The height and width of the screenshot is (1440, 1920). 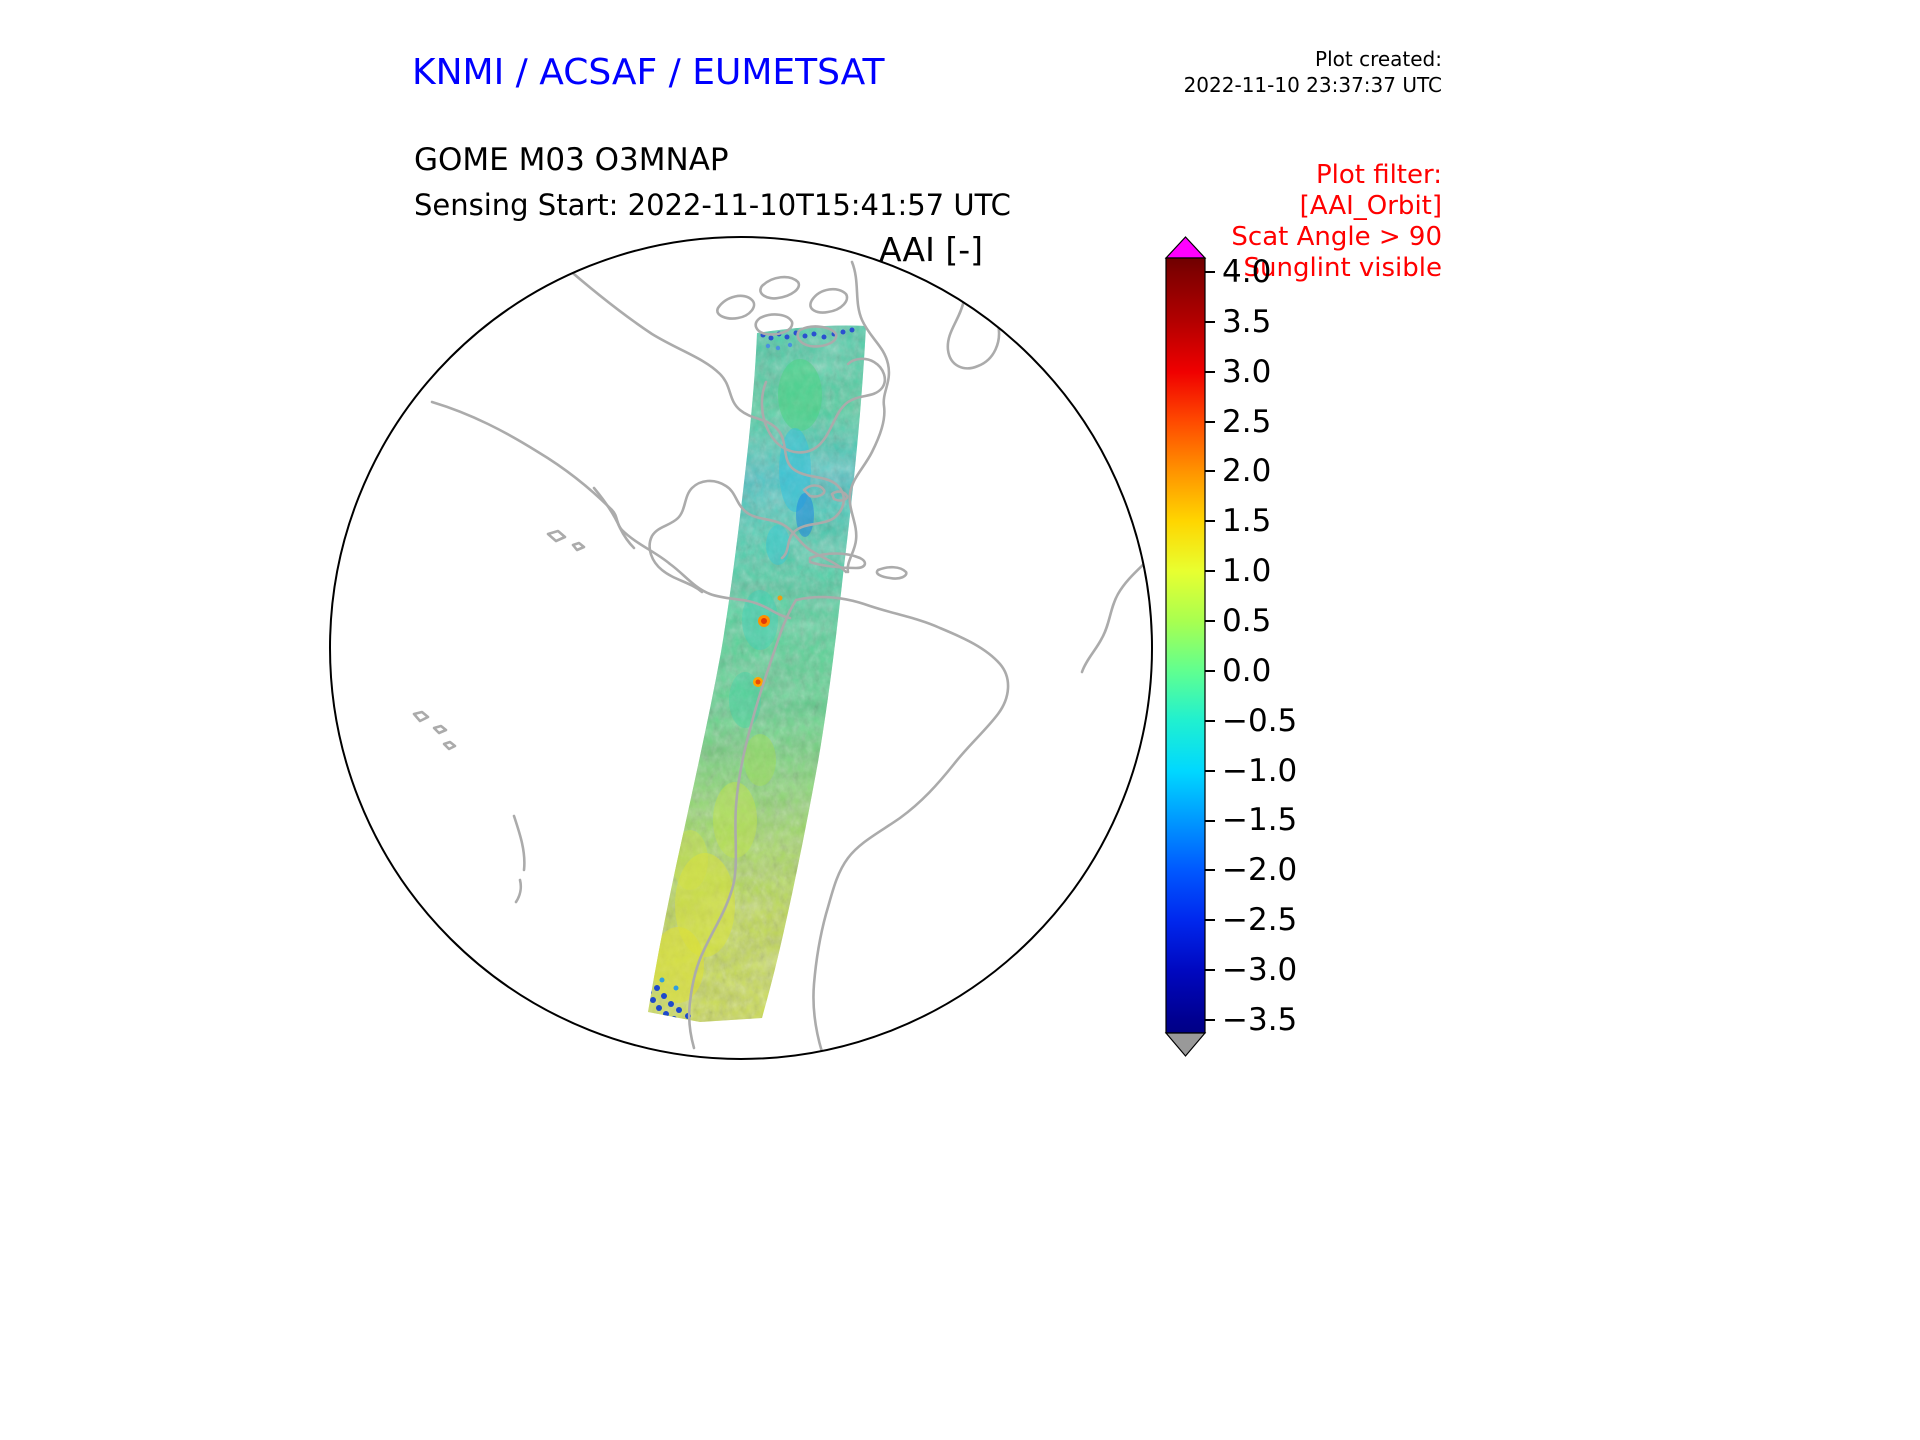 I want to click on plot-filter-line: Plot filter:, so click(x=1378, y=175).